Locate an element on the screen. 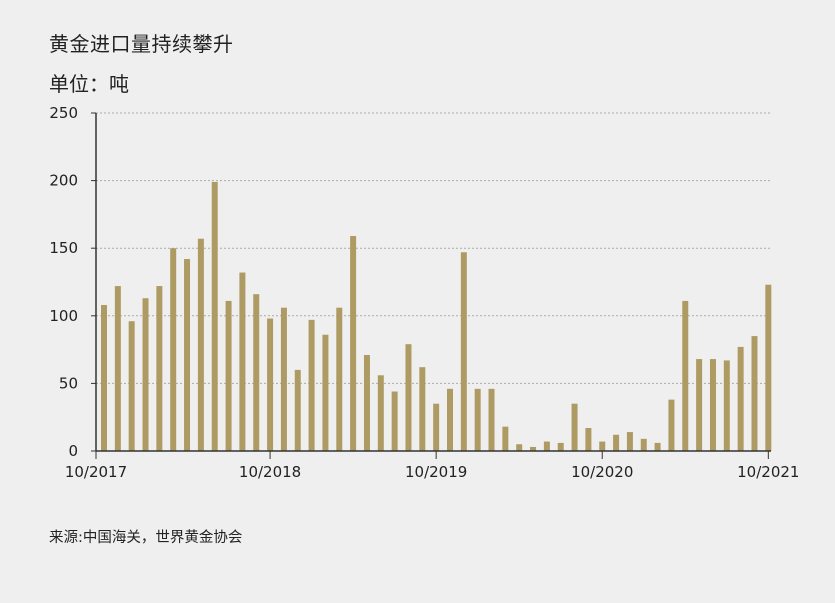 The height and width of the screenshot is (603, 835). x-tick-label: 10/2021 is located at coordinates (768, 472).